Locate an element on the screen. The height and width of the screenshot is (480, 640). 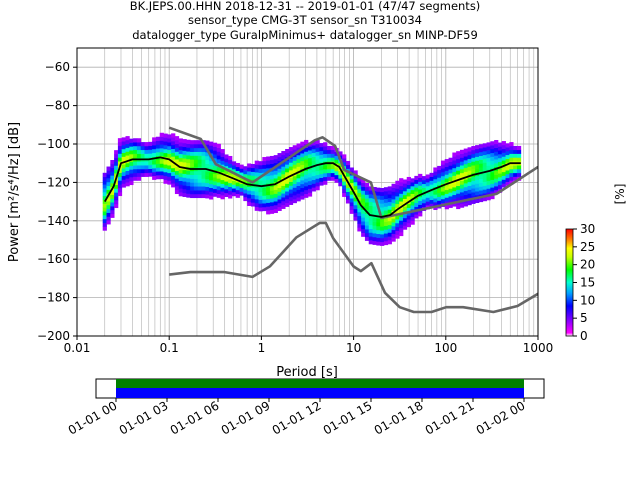
y-tick-label: −80 is located at coordinates (57, 106).